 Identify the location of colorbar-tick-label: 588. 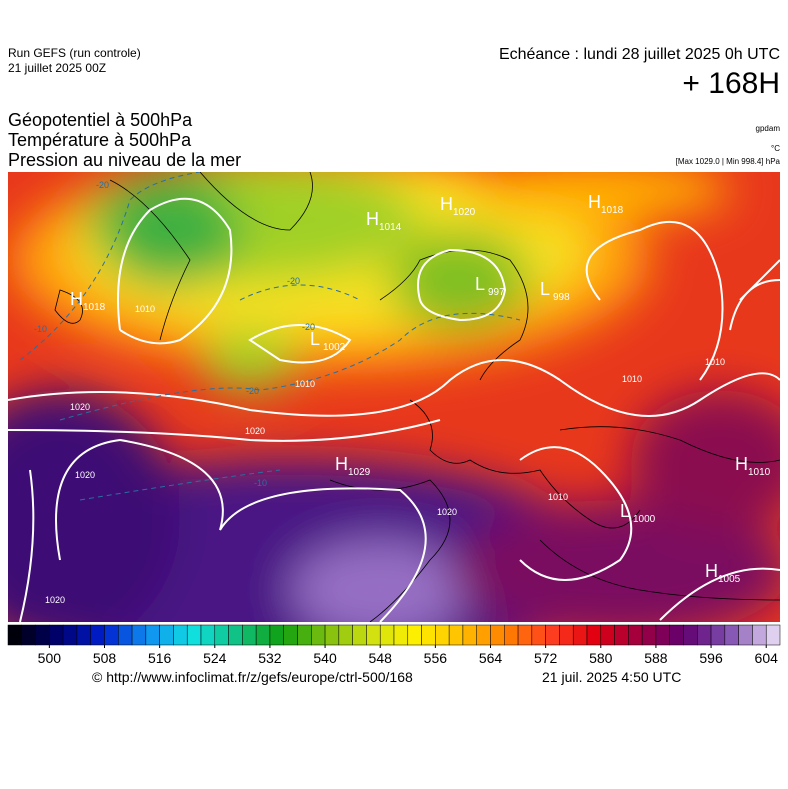
(656, 658).